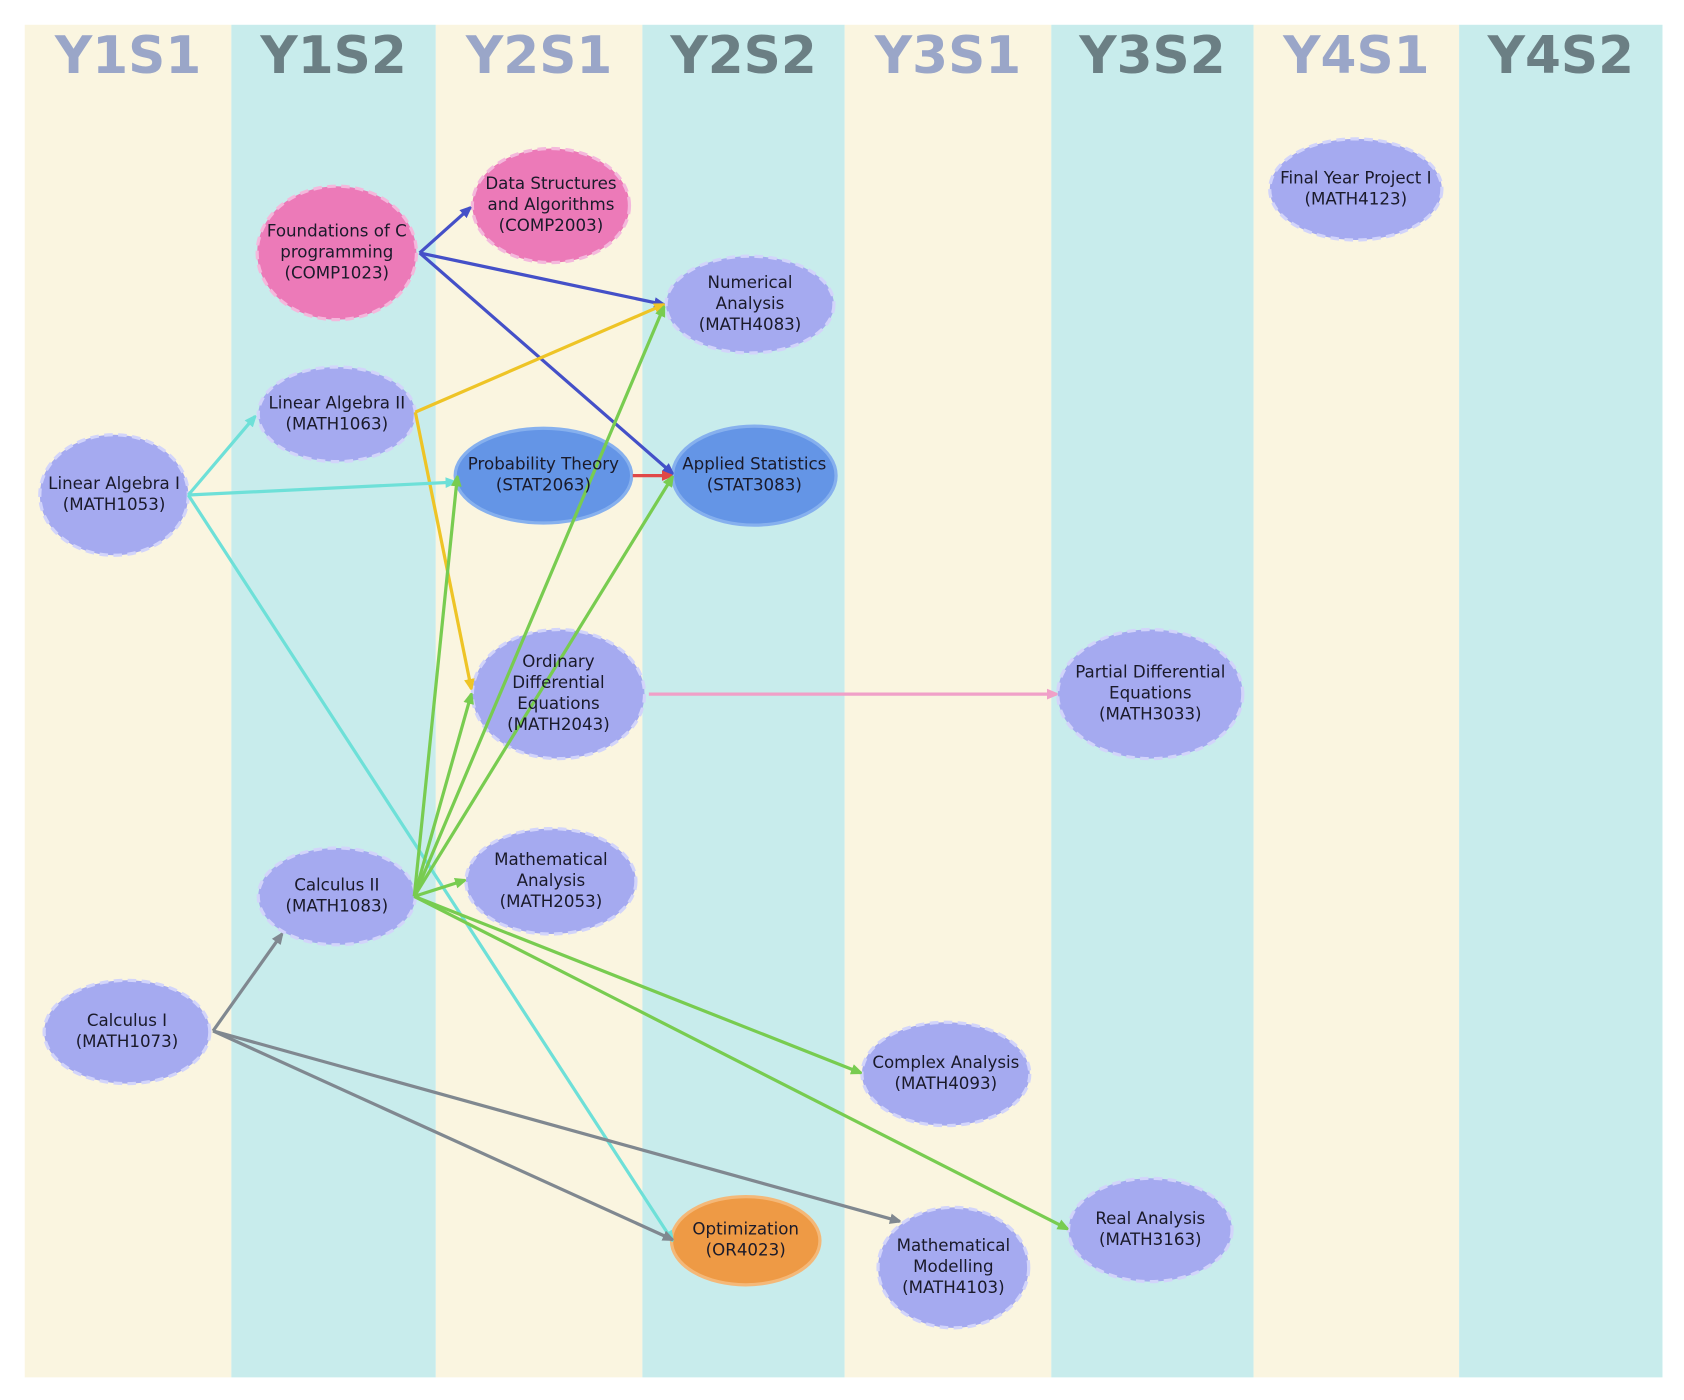 The image size is (1684, 1400). I want to click on semester-header: Y4S2, so click(1560, 56).